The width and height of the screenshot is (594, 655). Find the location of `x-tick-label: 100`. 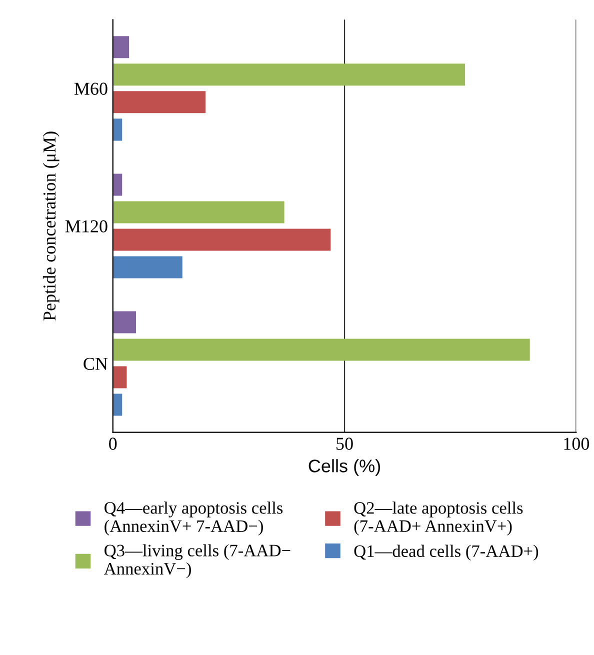

x-tick-label: 100 is located at coordinates (577, 444).